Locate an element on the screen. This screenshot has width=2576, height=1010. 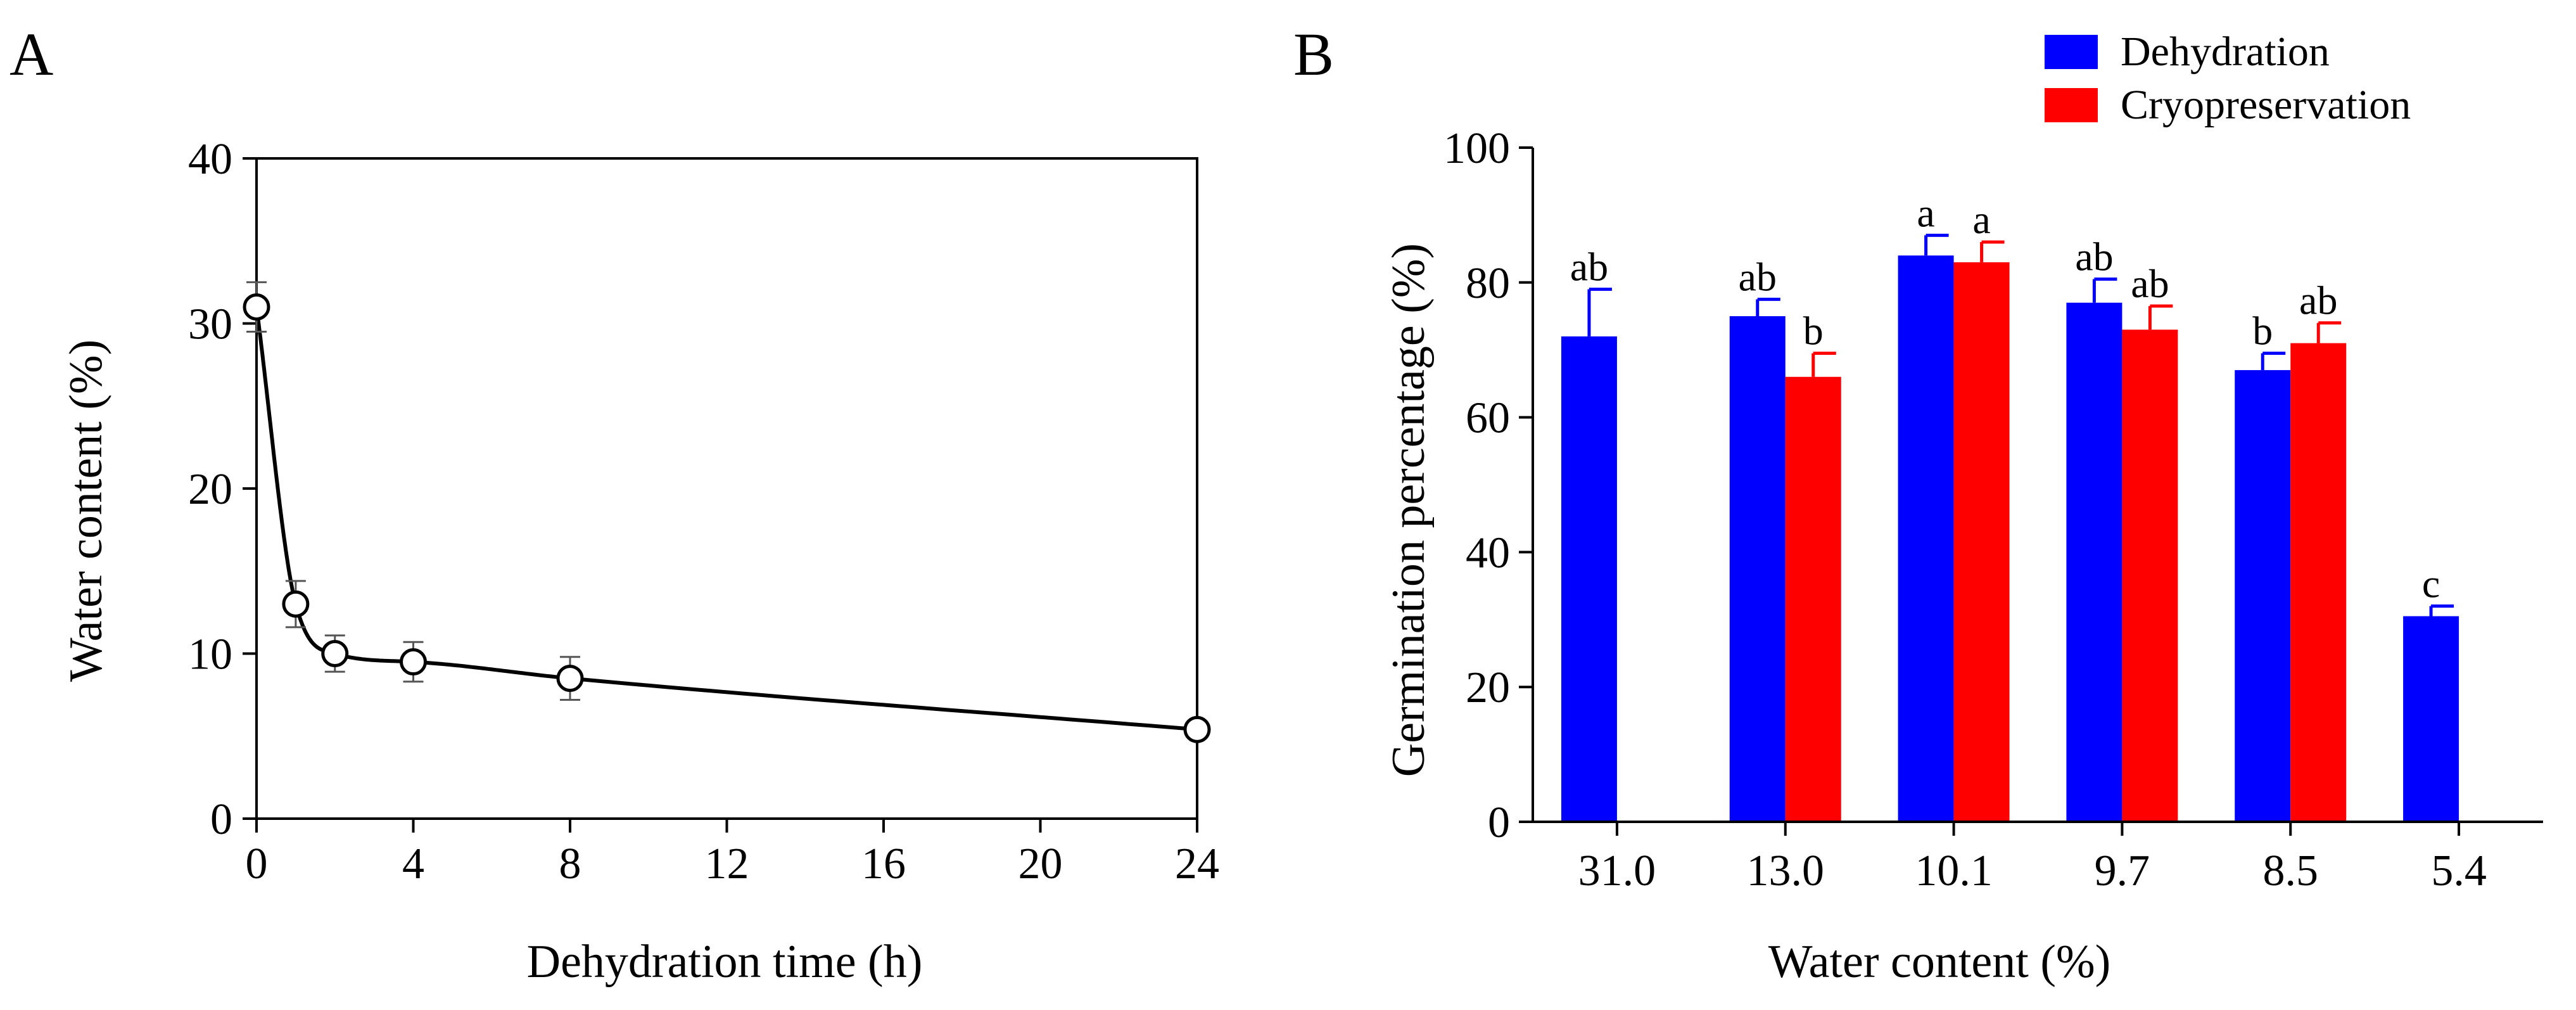
legend-label-cryopreservation: Cryopreservation is located at coordinates (2266, 105).